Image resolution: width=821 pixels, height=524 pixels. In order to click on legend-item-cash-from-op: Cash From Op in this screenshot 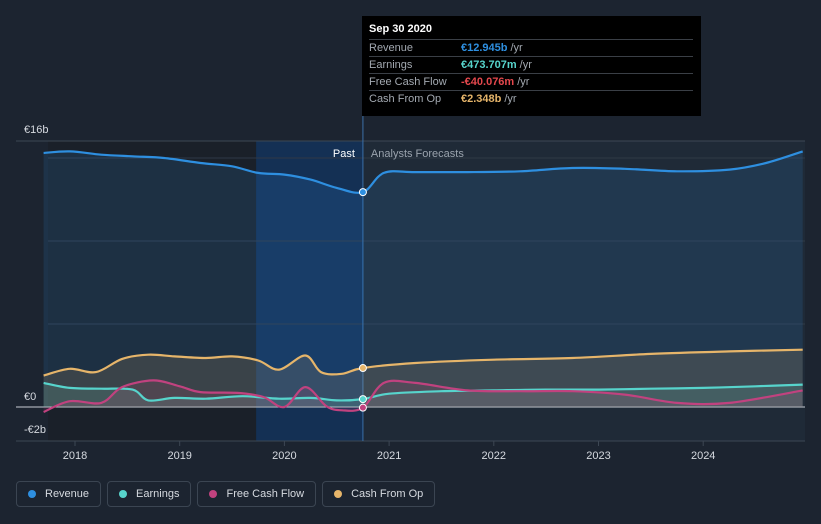, I will do `click(379, 494)`.